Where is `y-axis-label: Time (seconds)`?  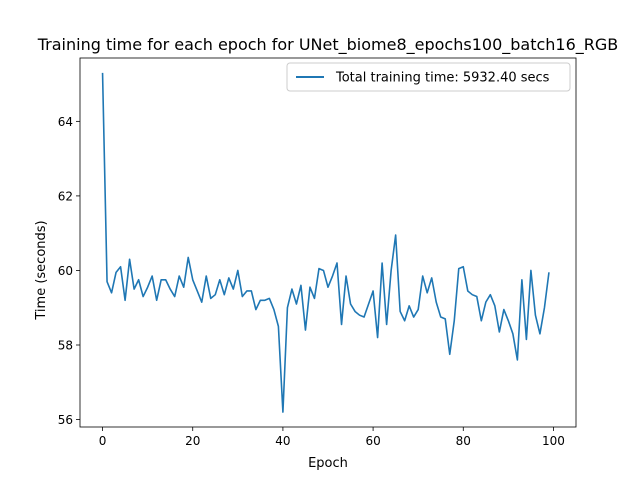 y-axis-label: Time (seconds) is located at coordinates (41, 270).